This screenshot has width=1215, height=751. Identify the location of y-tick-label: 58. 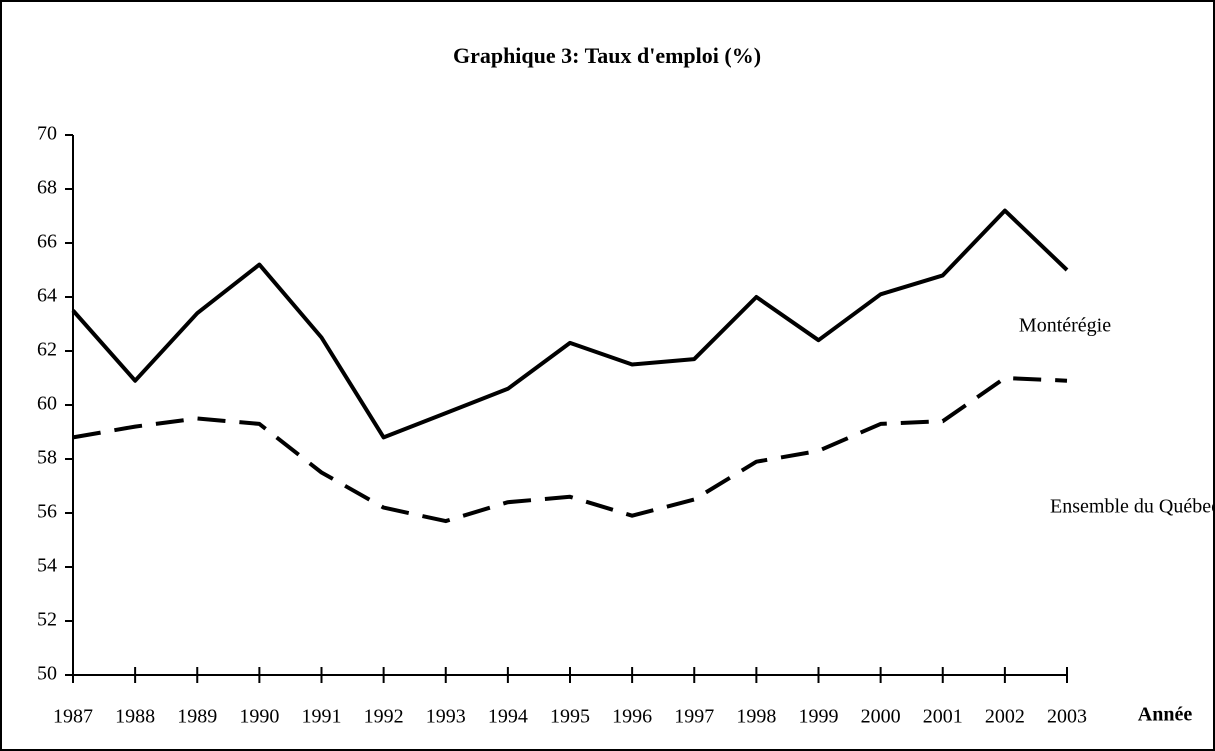
(47, 458).